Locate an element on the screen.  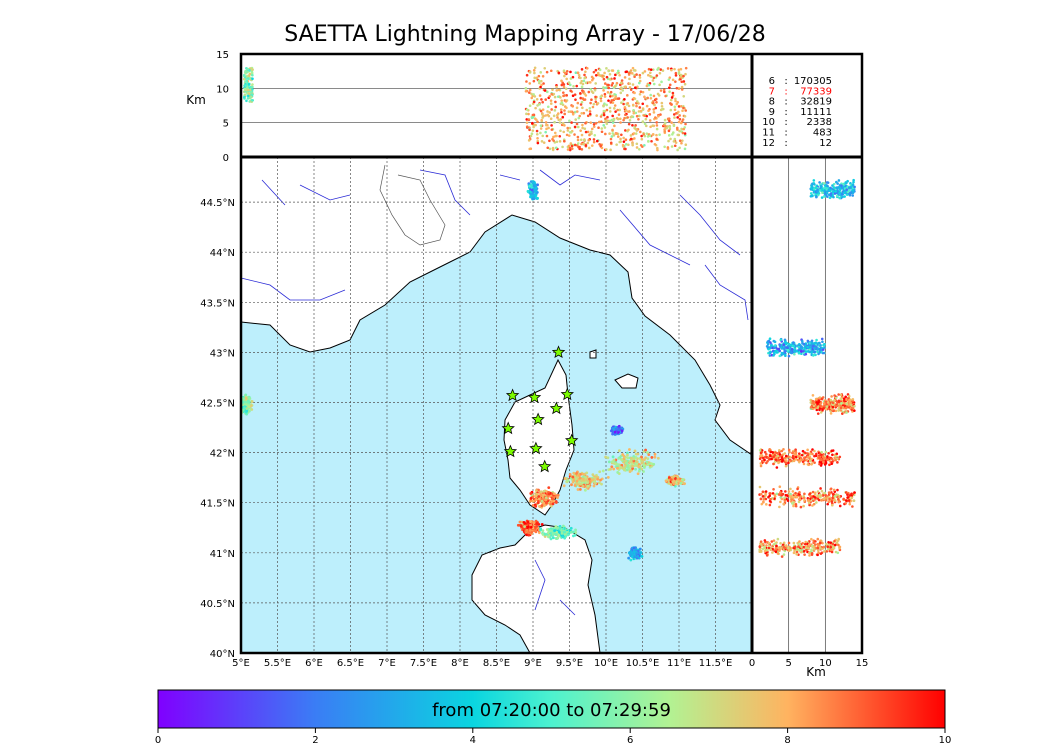
colorbar-tick-label: 8 is located at coordinates (787, 740).